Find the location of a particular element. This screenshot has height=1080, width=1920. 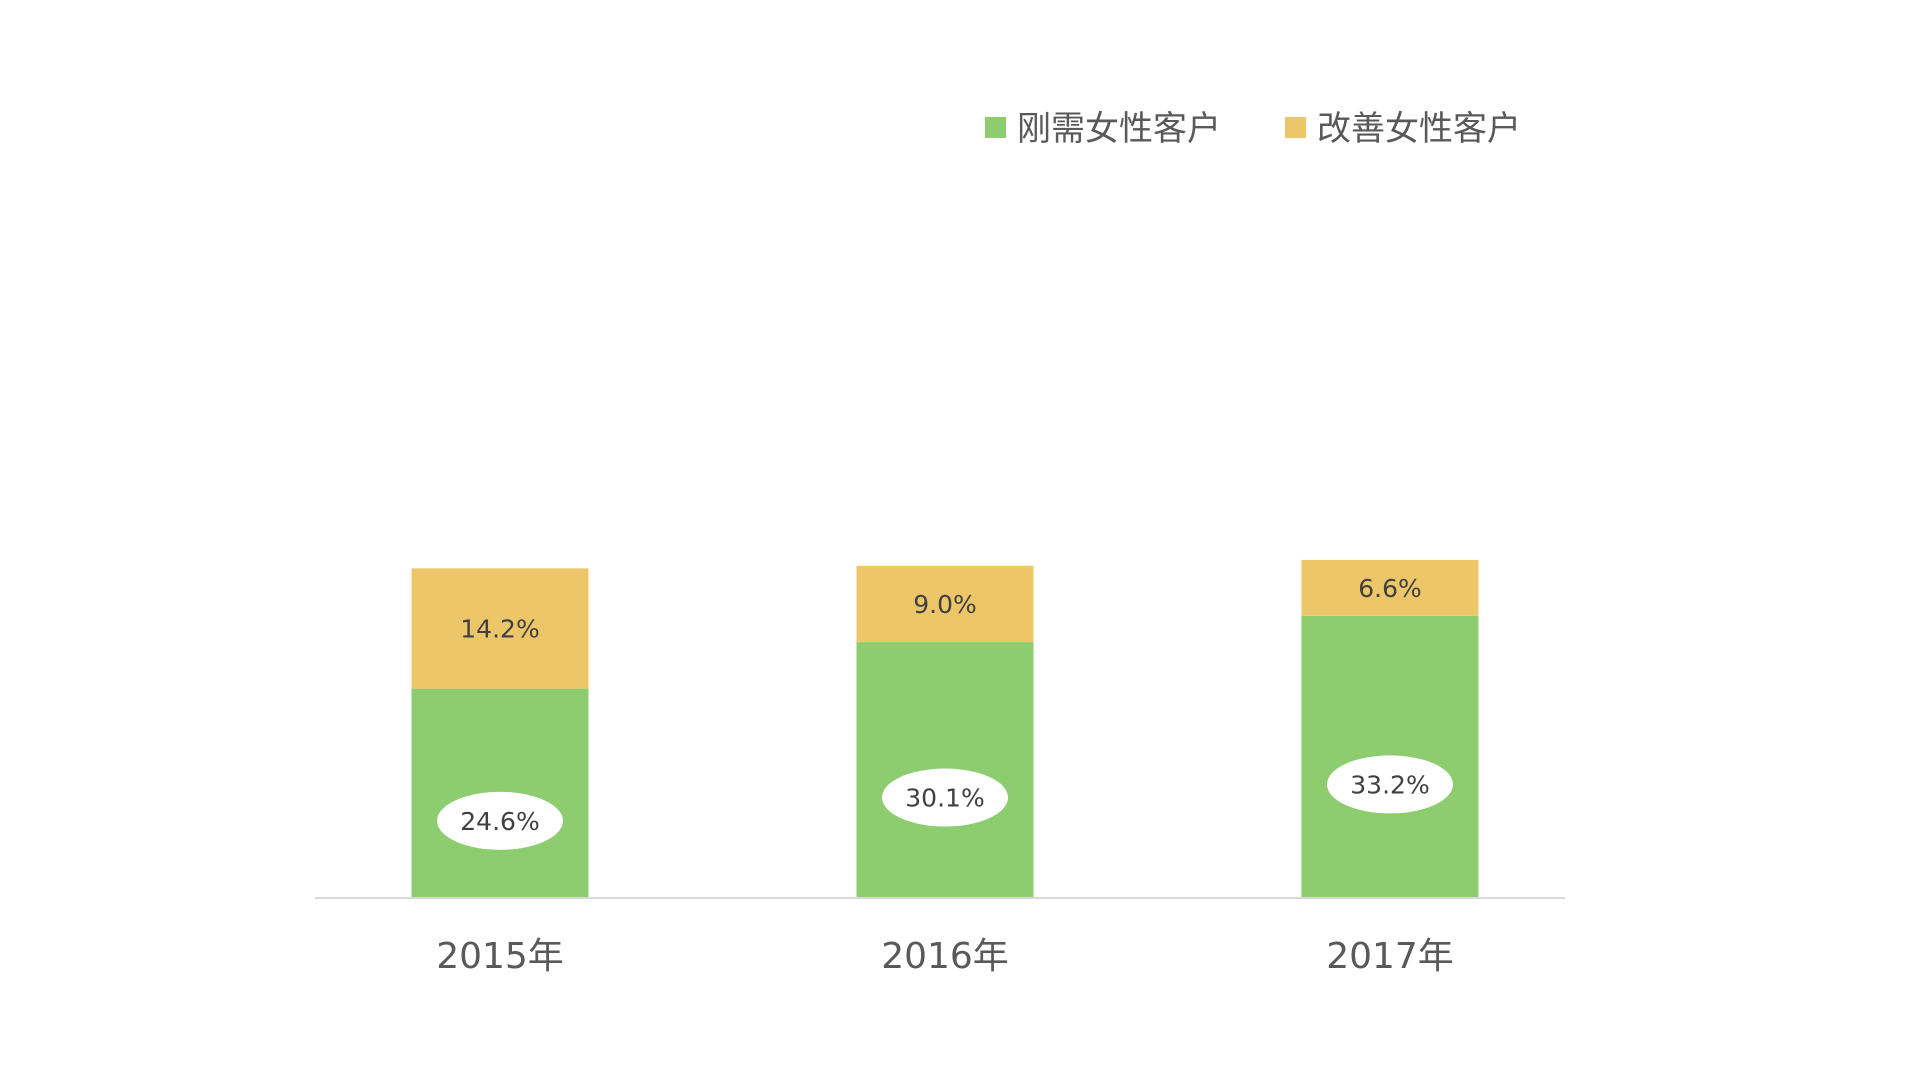

legend-label-upgrade: 改善女性客户 is located at coordinates (1419, 129).